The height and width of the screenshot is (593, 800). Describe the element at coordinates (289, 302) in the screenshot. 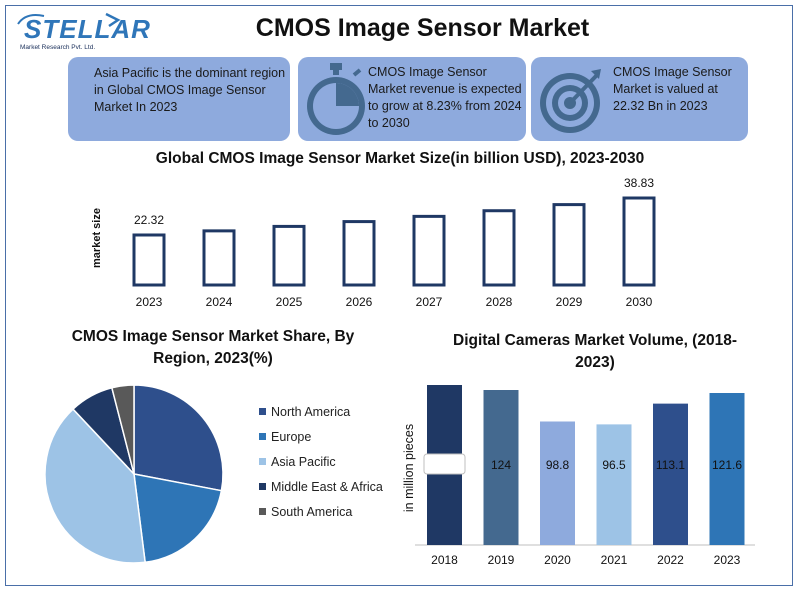

I see `market-size-x-tick: 2025` at that location.